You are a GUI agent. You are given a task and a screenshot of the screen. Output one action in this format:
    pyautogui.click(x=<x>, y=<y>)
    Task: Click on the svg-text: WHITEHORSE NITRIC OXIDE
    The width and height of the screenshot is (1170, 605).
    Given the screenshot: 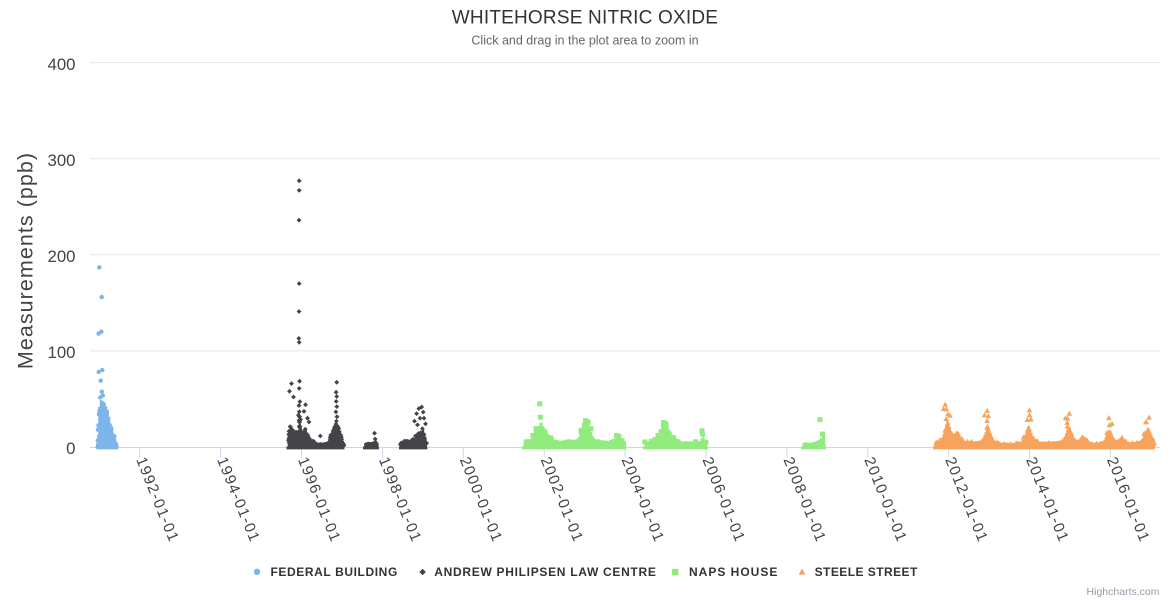 What is the action you would take?
    pyautogui.click(x=585, y=18)
    